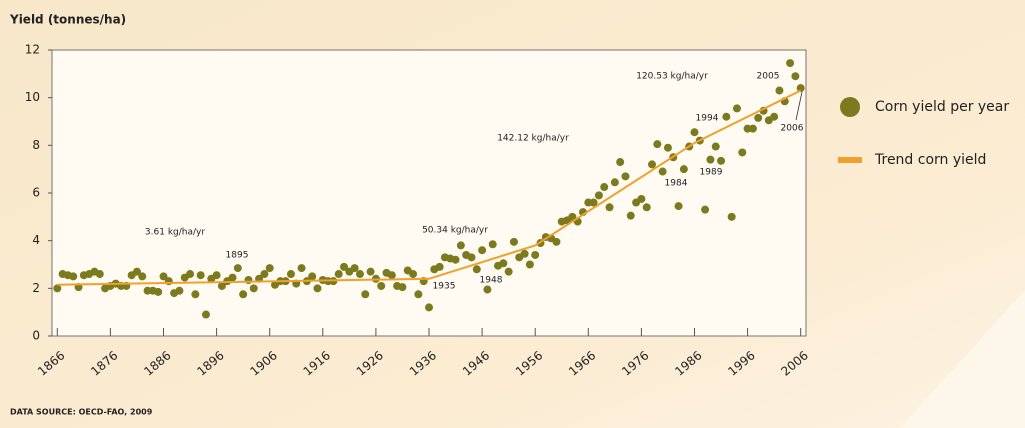 This screenshot has width=1025, height=428. I want to click on annotation: 1989, so click(711, 173).